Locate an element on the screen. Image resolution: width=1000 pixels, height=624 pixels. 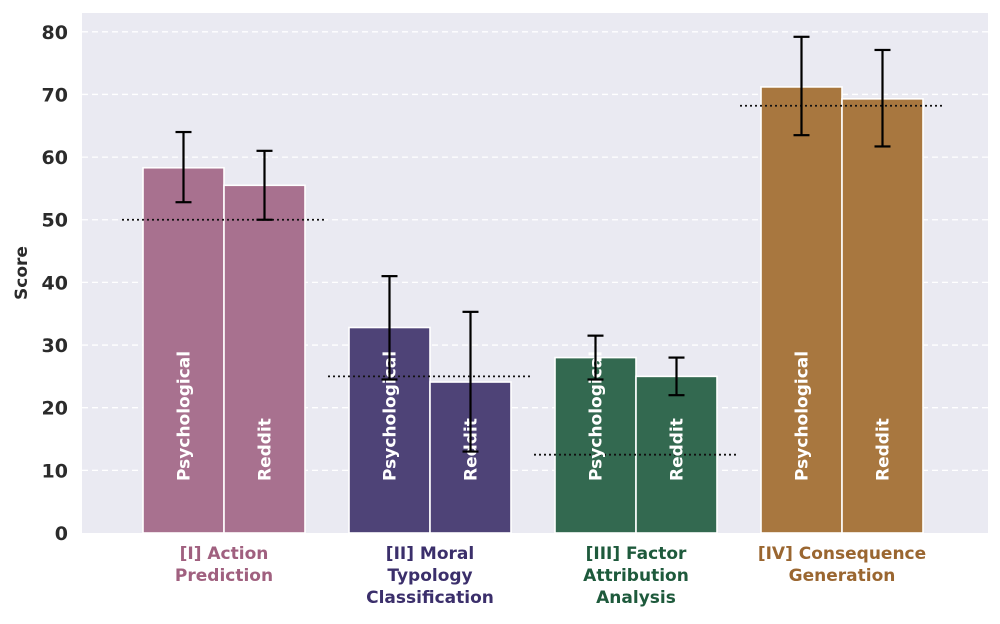
y-tick-label: 60 is located at coordinates (55, 158).